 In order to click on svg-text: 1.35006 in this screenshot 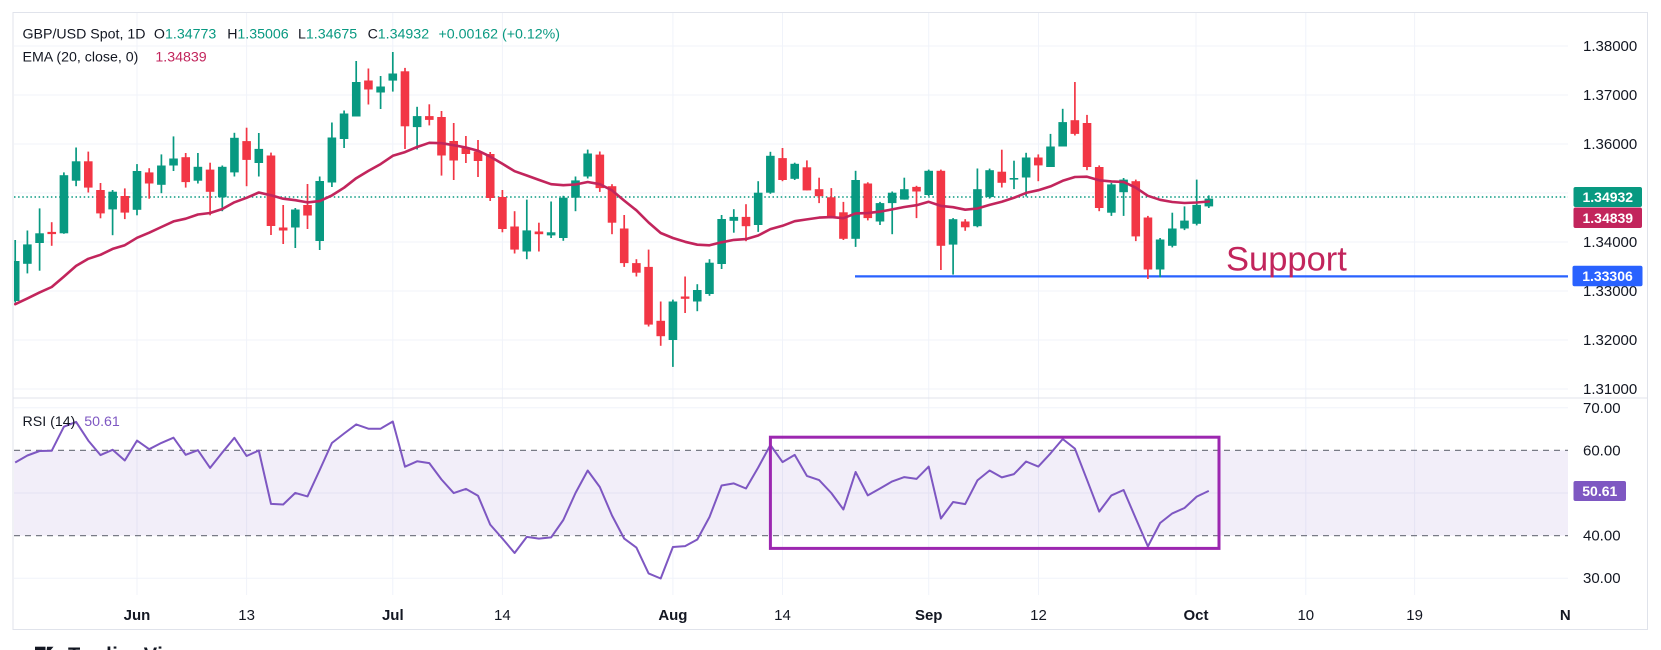, I will do `click(262, 35)`.